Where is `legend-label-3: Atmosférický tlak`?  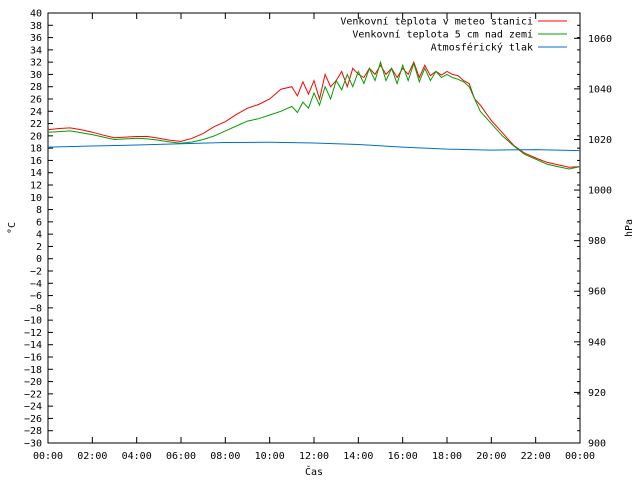 legend-label-3: Atmosférický tlak is located at coordinates (482, 48).